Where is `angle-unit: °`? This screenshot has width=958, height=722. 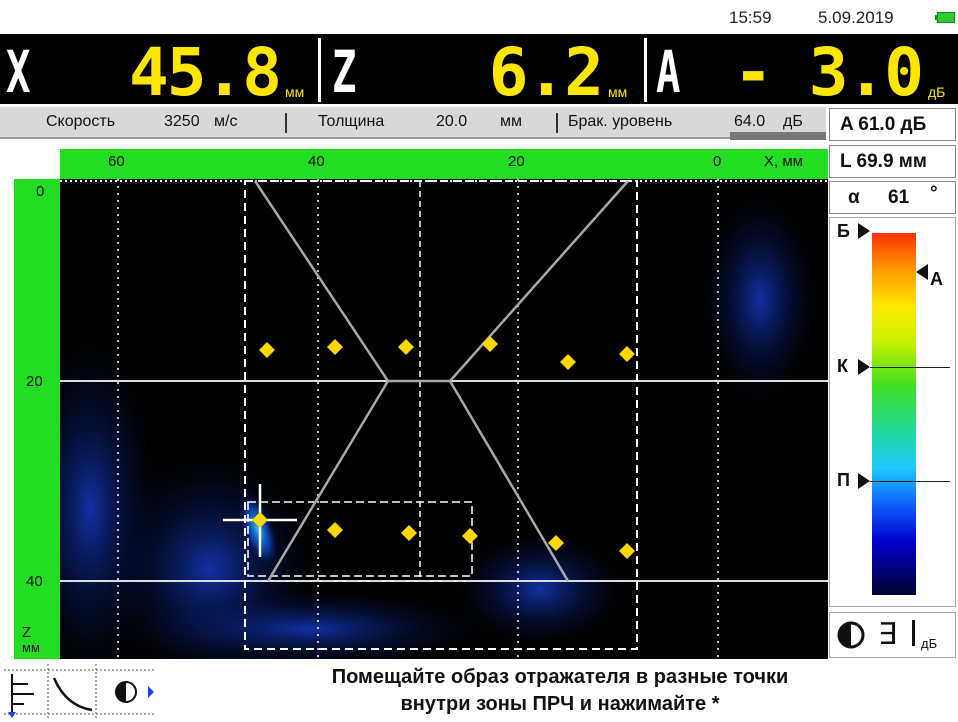
angle-unit: ° is located at coordinates (934, 193).